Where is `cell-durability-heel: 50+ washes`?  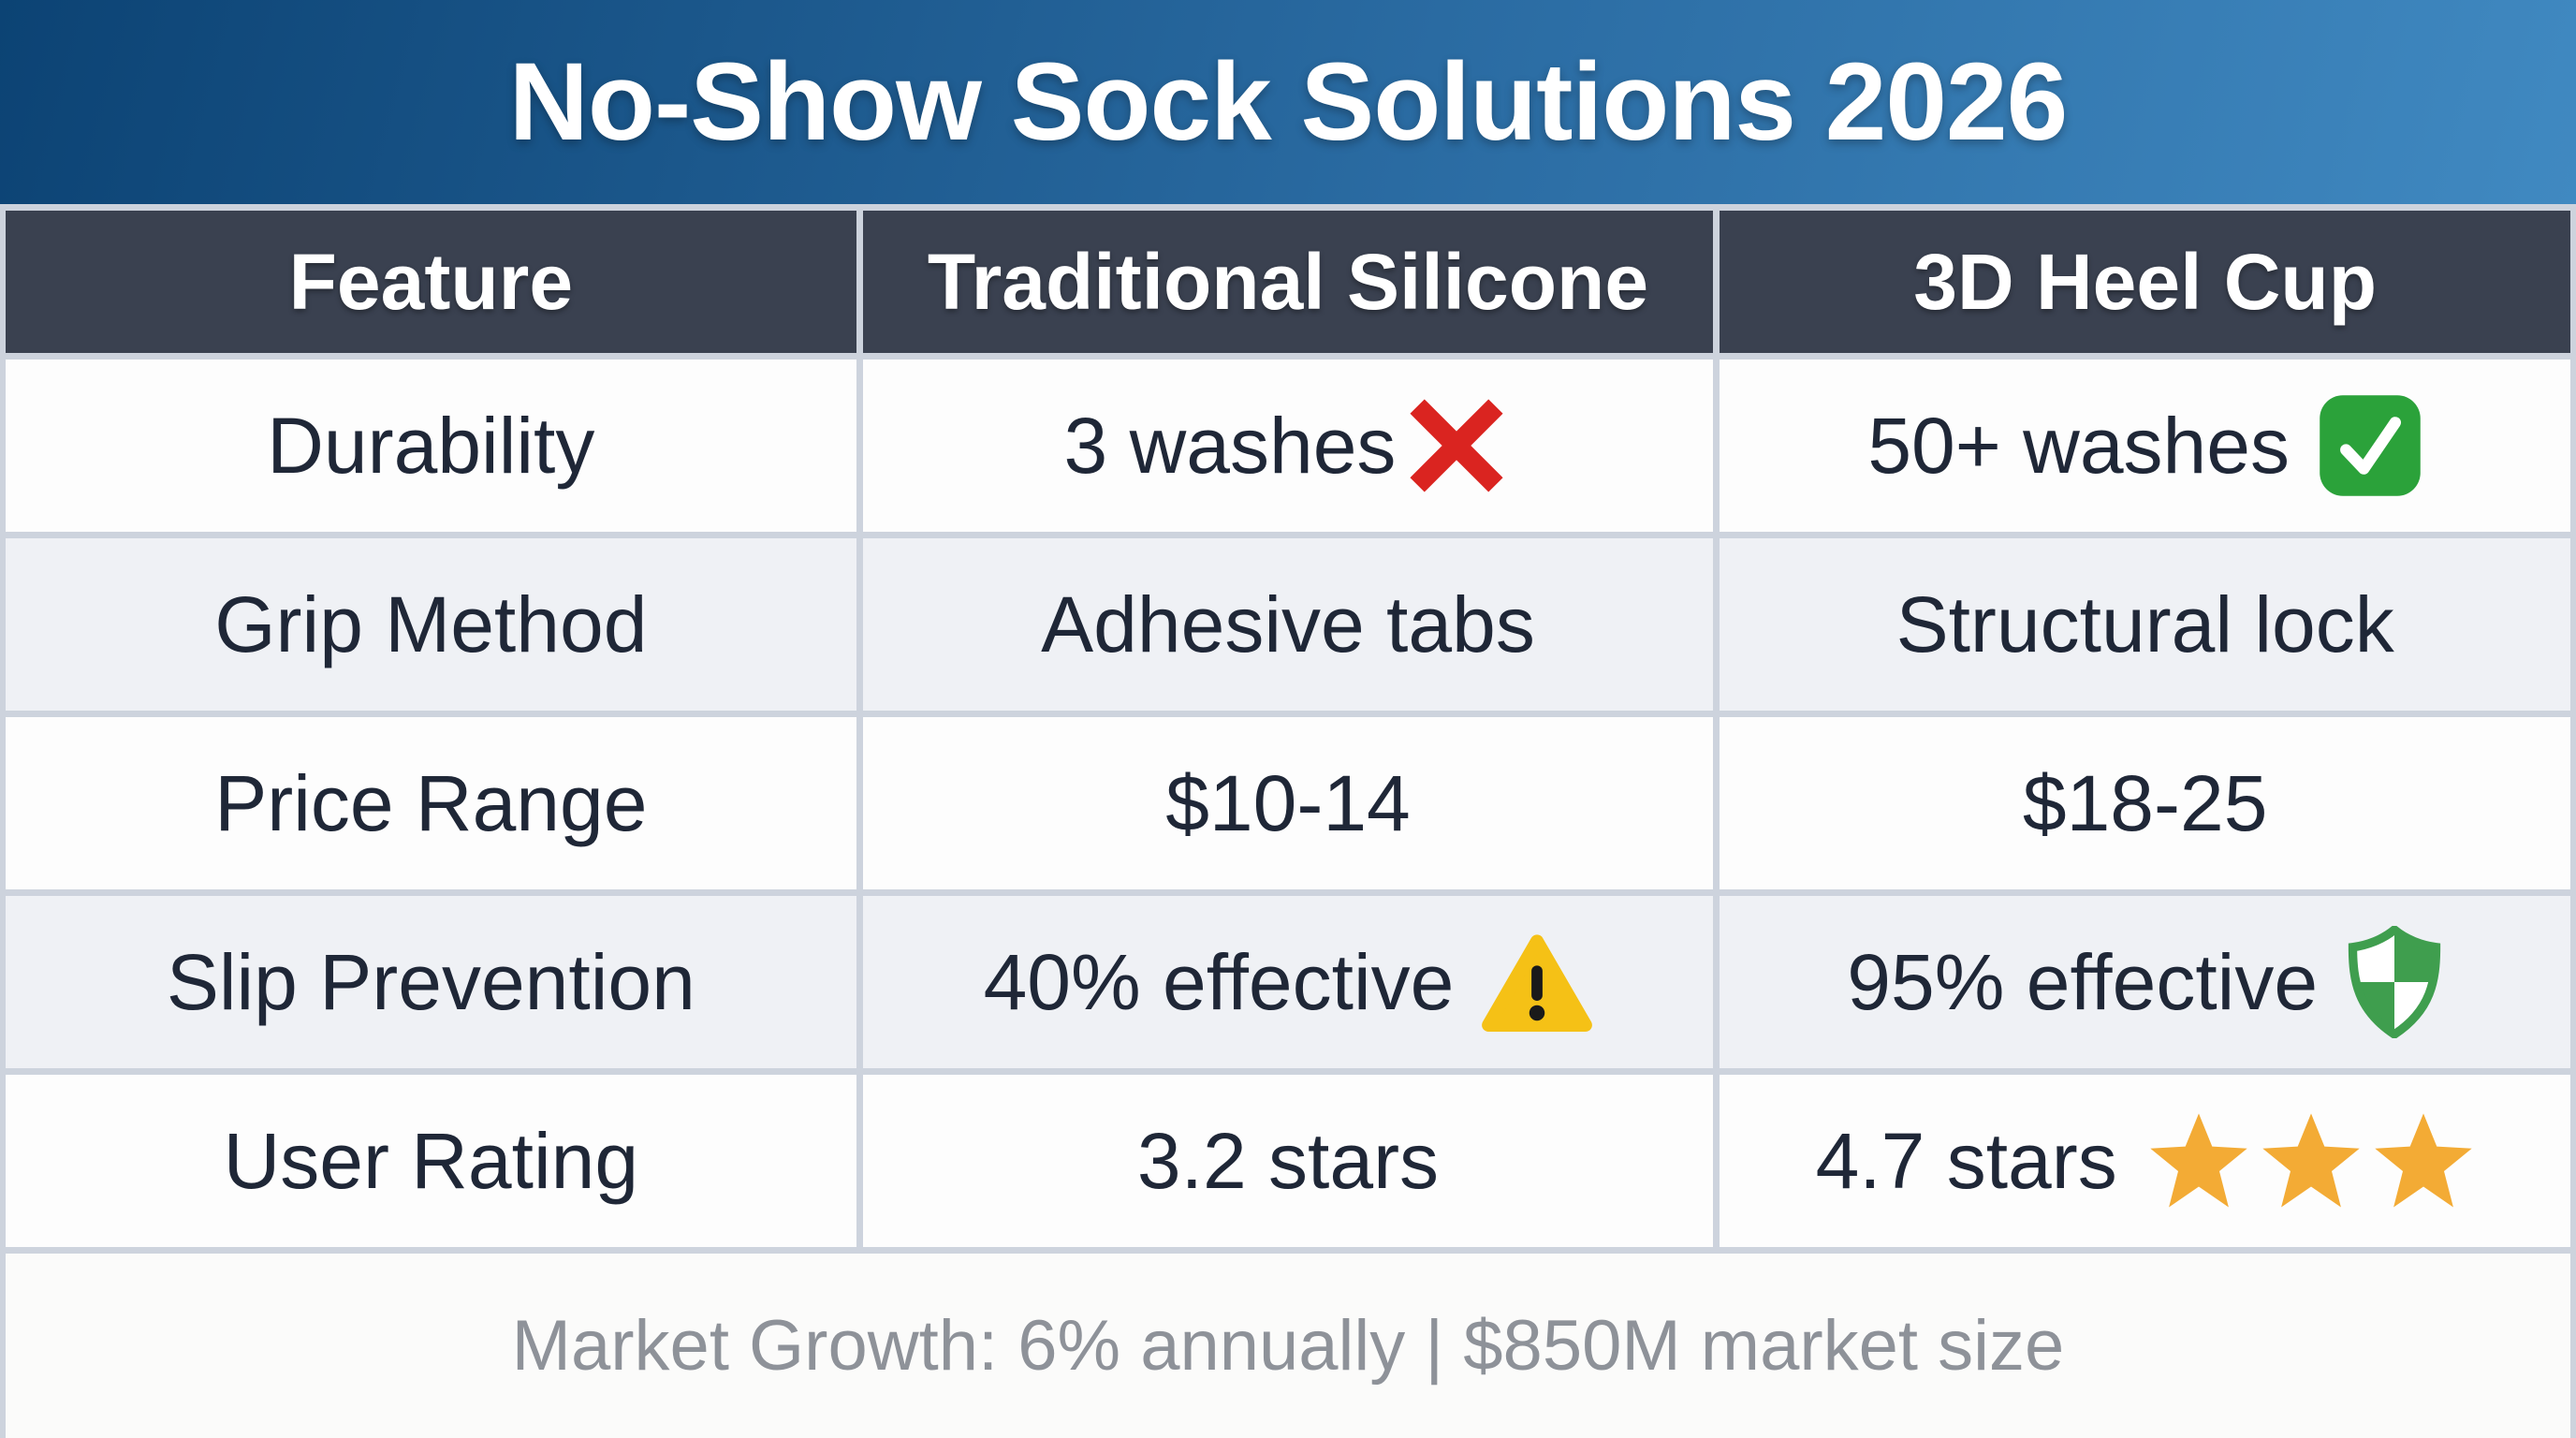 cell-durability-heel: 50+ washes is located at coordinates (2145, 446).